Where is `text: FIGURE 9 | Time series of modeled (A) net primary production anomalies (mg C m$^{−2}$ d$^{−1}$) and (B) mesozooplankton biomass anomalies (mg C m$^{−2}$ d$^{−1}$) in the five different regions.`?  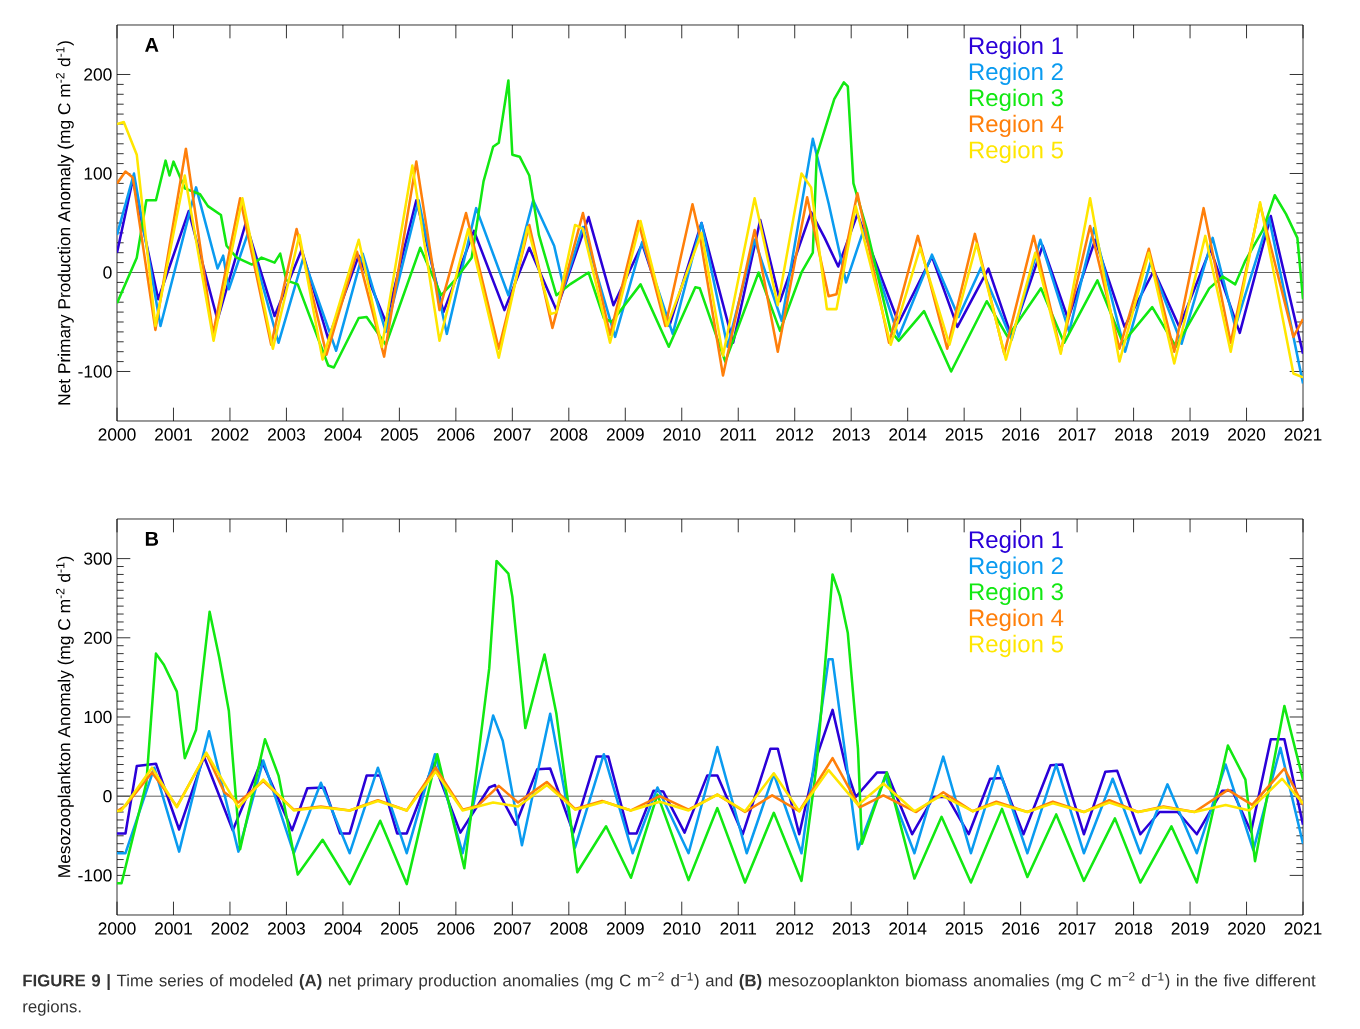
text: FIGURE 9 | Time series of modeled (A) net primary production anomalies (mg C m$^{−2}$ d$^{−1}$) and (B) mesozooplankton biomass anomalies (mg C m$^{−2}$ d$^{−1}$) in the five different regions. is located at coordinates (669, 994).